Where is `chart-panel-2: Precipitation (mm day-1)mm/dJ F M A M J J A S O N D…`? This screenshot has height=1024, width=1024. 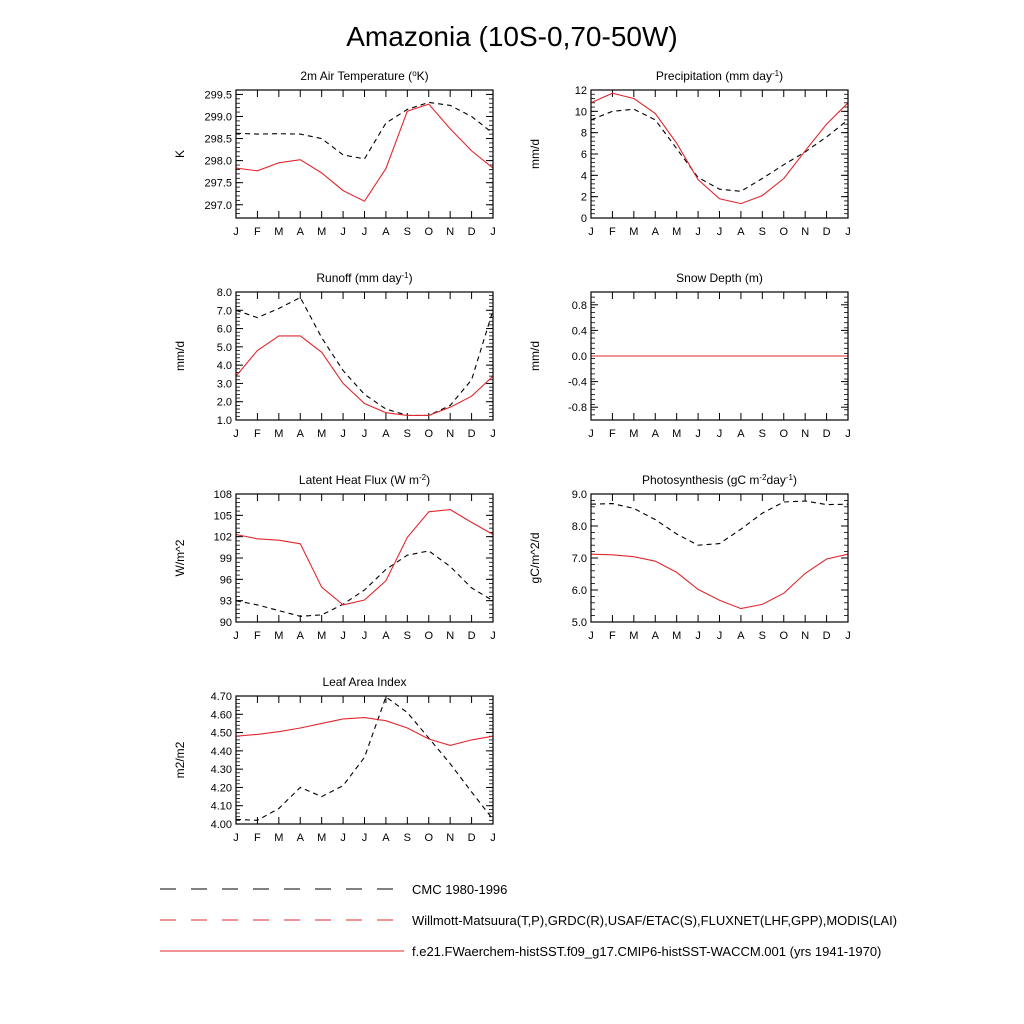
chart-panel-2: Precipitation (mm day-1)mm/dJ F M A M J J A S O N D… is located at coordinates (689, 154).